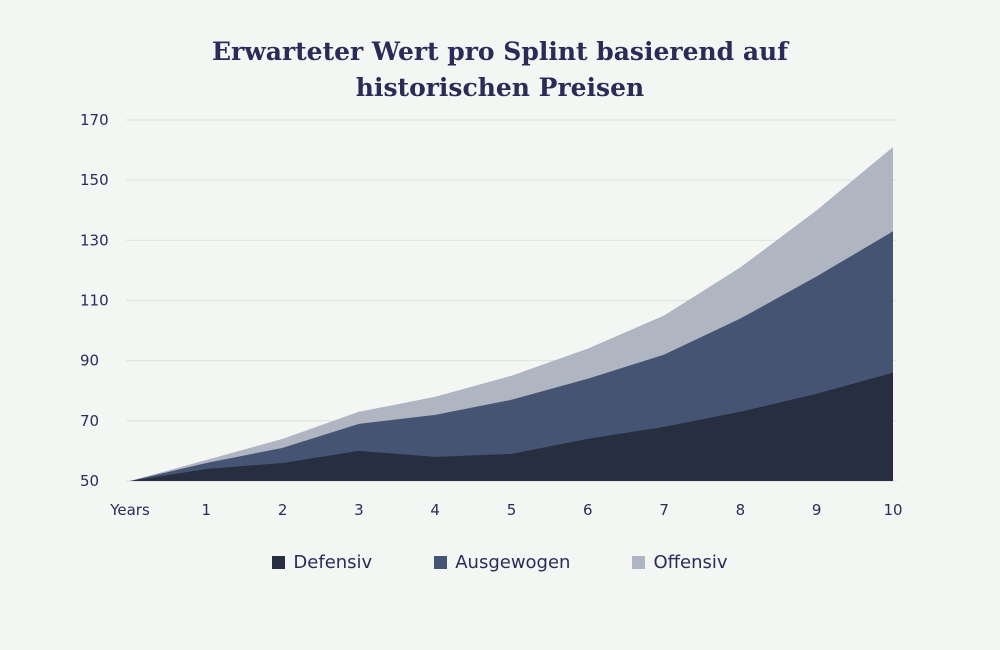  Describe the element at coordinates (435, 510) in the screenshot. I see `x-tick-label: 4` at that location.